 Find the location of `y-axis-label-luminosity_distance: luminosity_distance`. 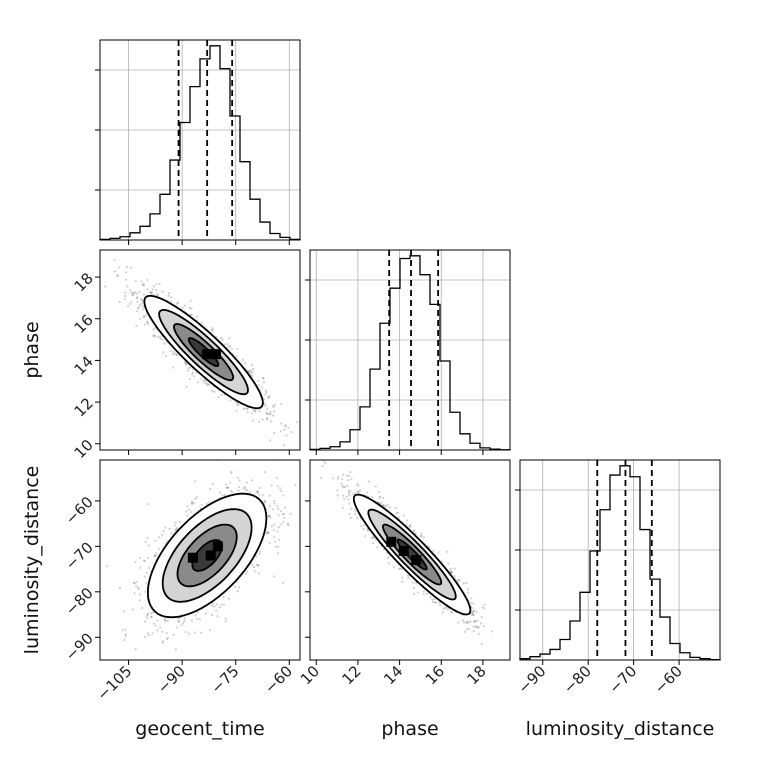

y-axis-label-luminosity_distance: luminosity_distance is located at coordinates (32, 560).